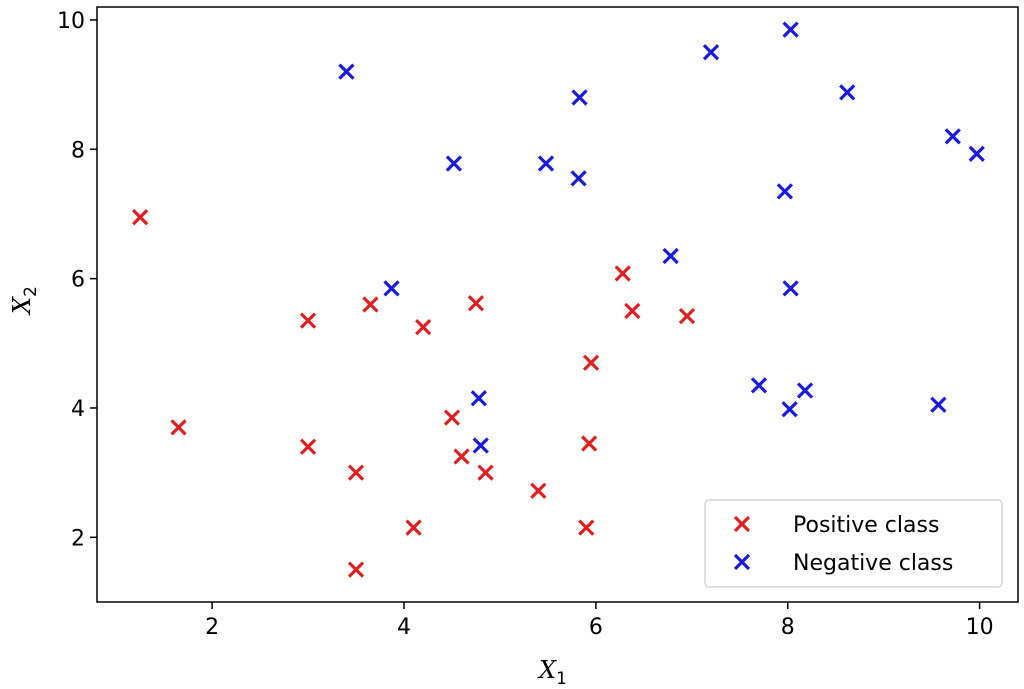  Describe the element at coordinates (78, 538) in the screenshot. I see `y-tick-label: 2` at that location.